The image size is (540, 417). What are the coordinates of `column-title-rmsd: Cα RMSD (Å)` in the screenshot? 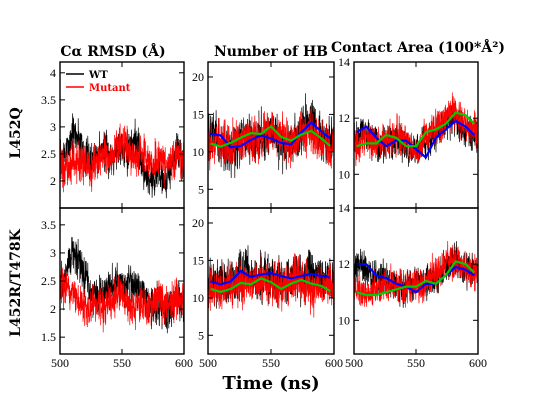 It's located at (112, 51).